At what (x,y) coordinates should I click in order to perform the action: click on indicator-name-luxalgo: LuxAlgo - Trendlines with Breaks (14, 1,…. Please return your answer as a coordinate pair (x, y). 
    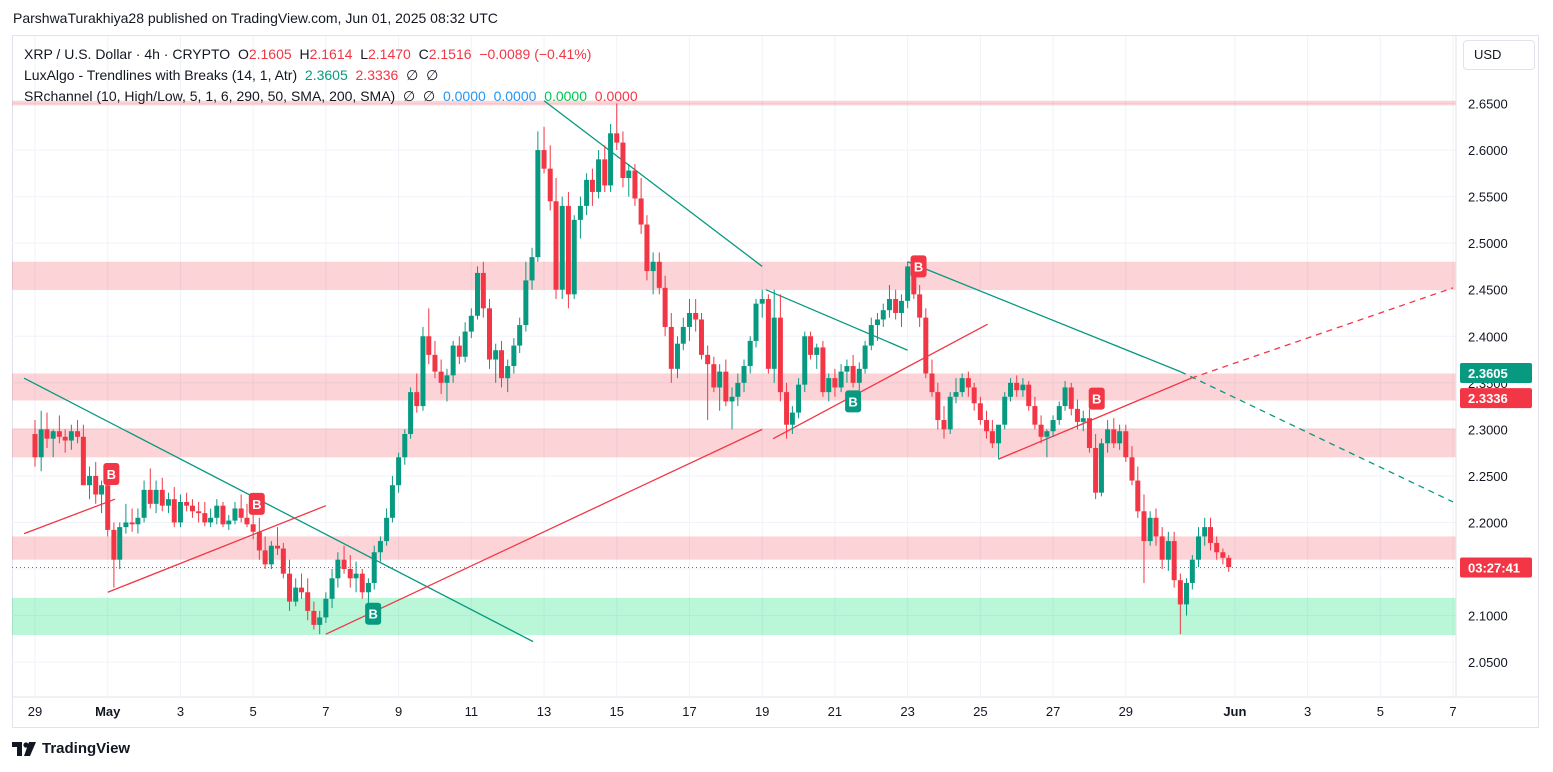
    Looking at the image, I should click on (161, 75).